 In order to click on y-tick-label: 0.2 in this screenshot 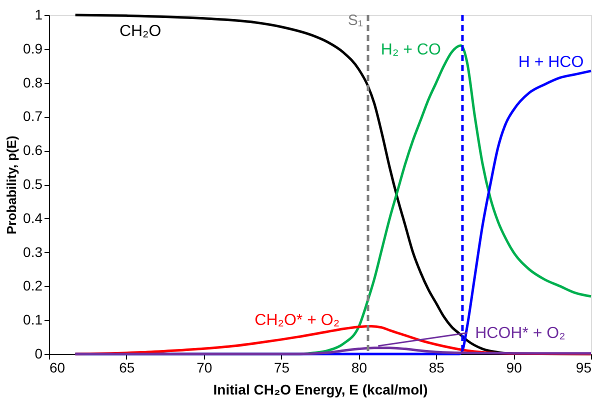, I will do `click(33, 286)`.